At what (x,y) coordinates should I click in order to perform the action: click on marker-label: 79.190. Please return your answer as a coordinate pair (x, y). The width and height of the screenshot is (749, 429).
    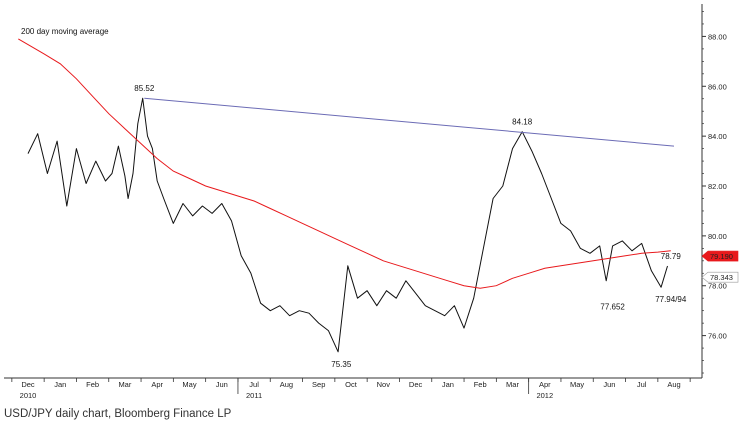
    Looking at the image, I should click on (721, 256).